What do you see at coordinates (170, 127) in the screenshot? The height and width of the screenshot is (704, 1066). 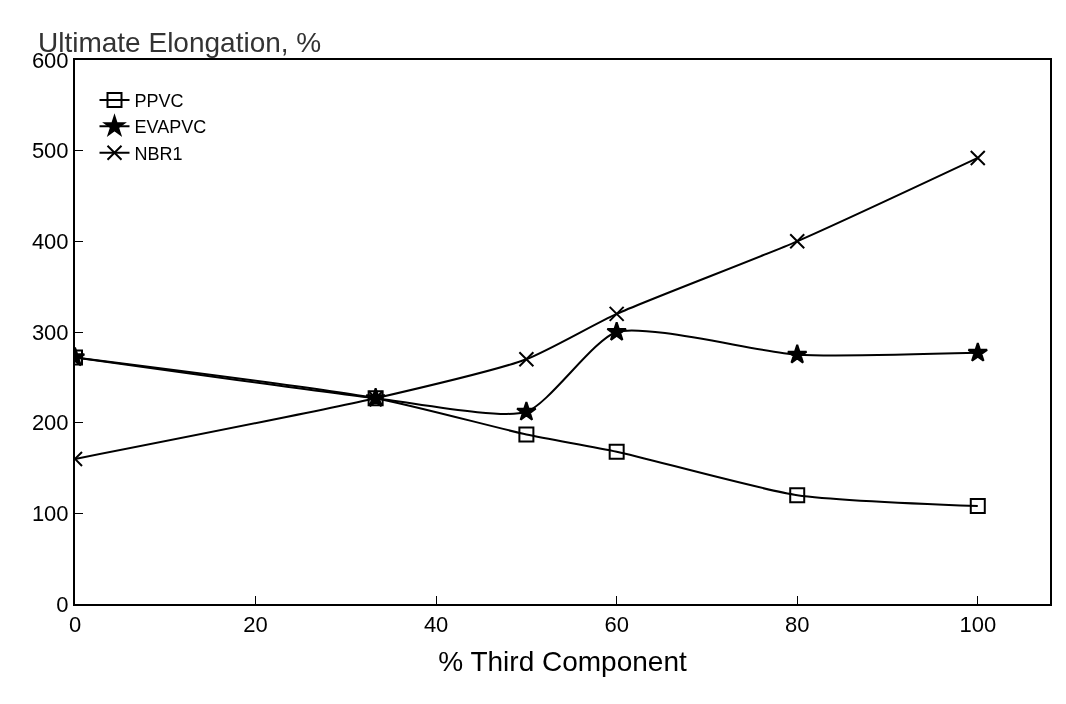 I see `legend-label: EVAPVC` at bounding box center [170, 127].